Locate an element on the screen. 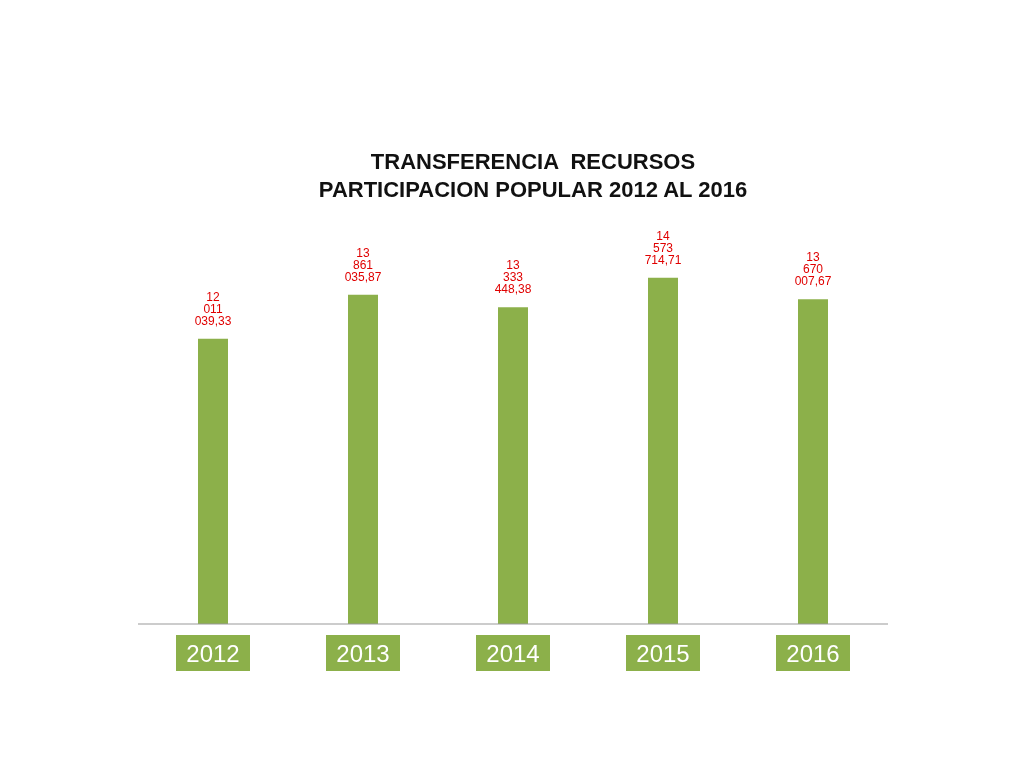 The height and width of the screenshot is (768, 1024). data-label: 13 670 007,67 is located at coordinates (813, 269).